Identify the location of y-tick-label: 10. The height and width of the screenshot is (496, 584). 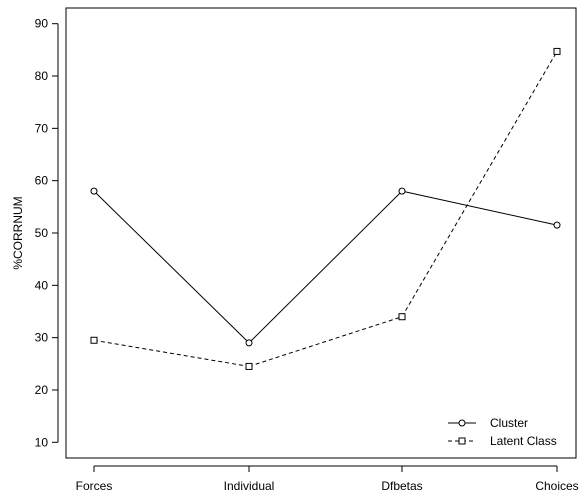
(42, 442).